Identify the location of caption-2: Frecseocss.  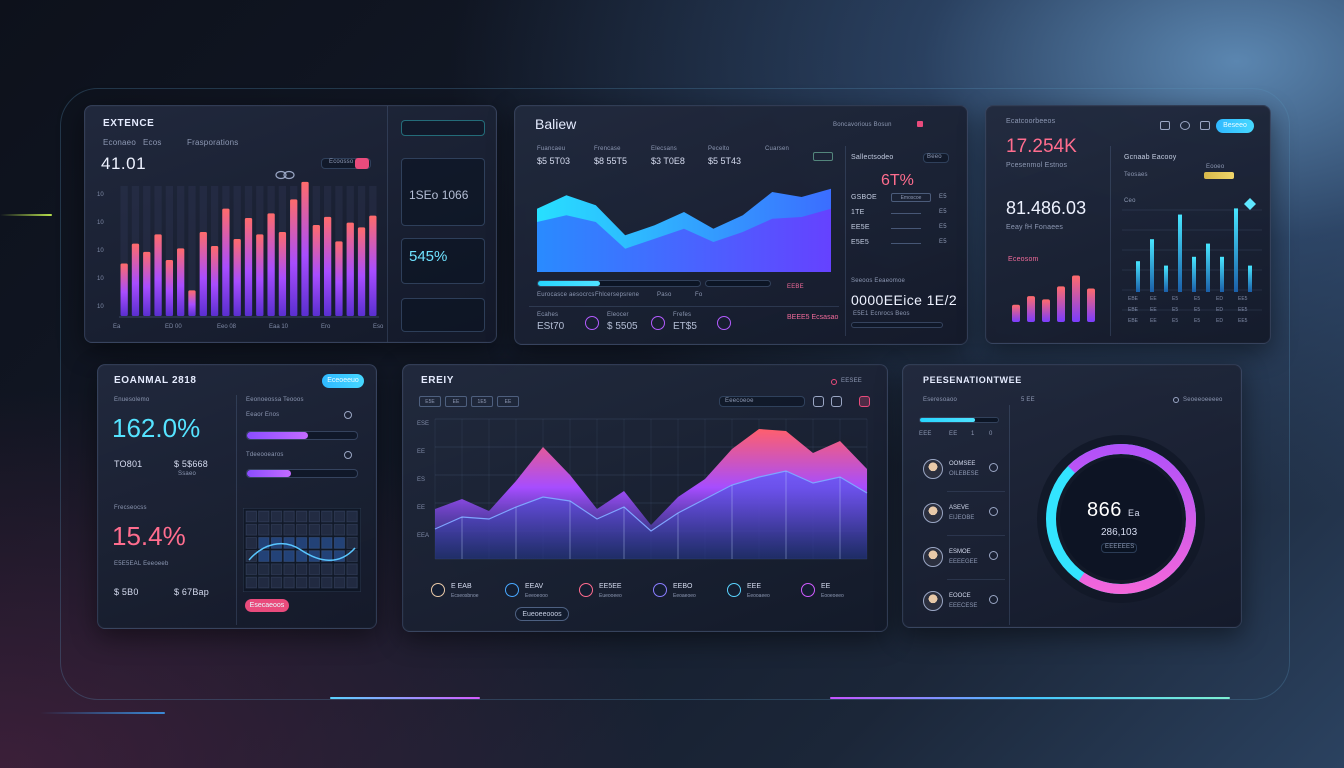
(130, 508).